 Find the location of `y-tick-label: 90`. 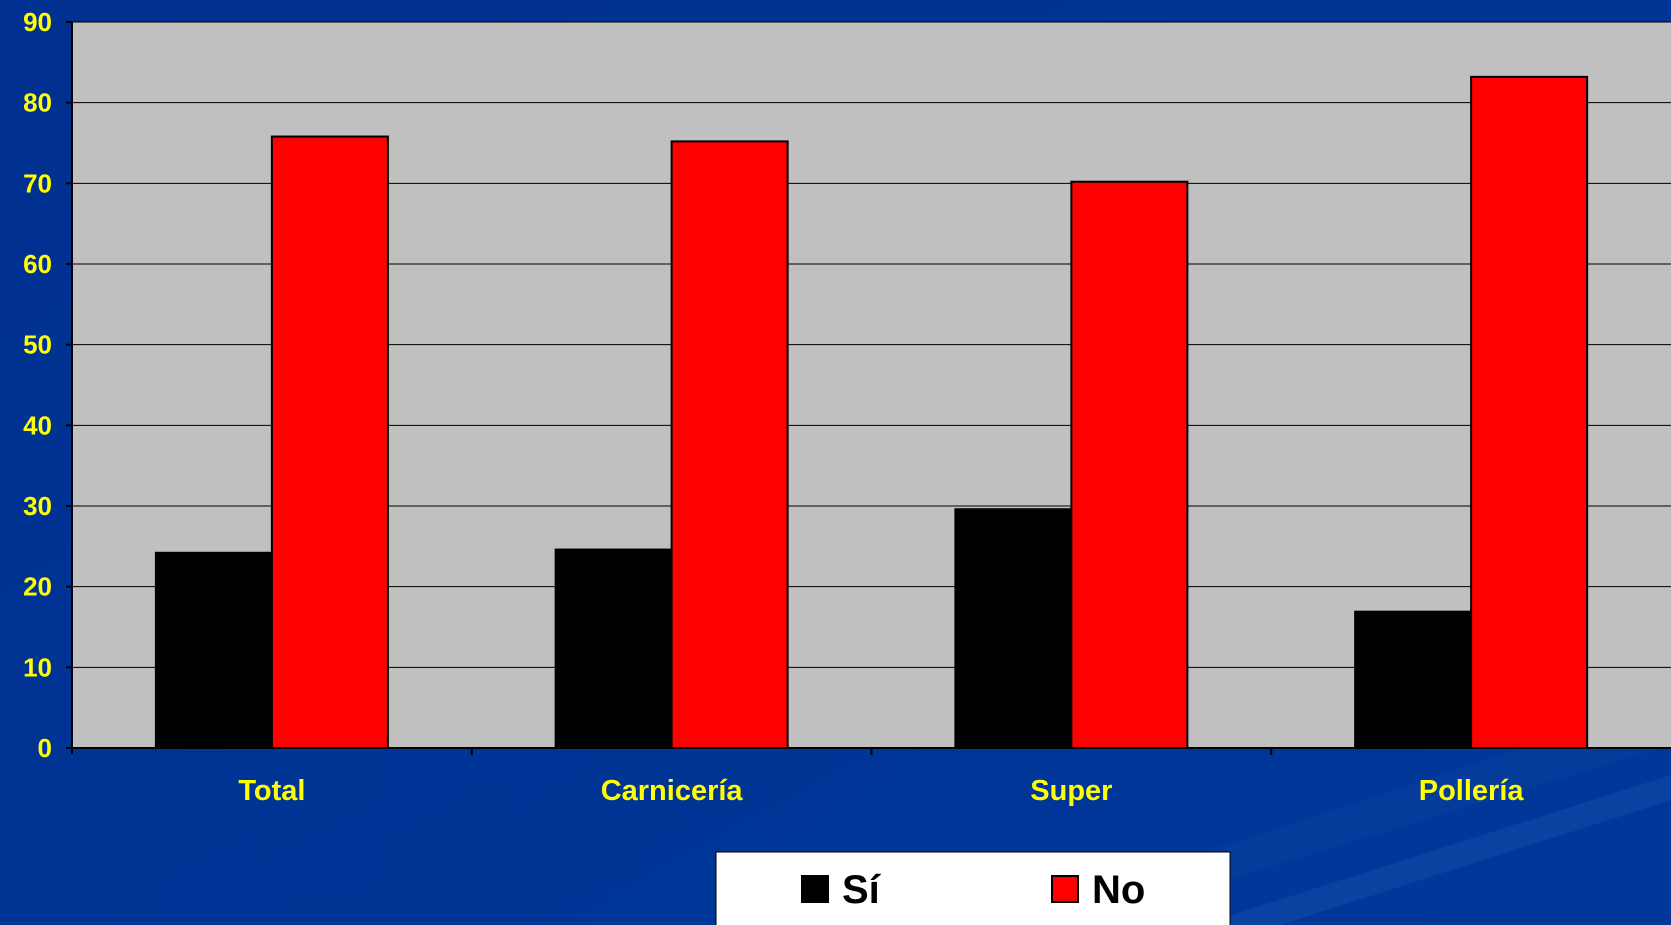

y-tick-label: 90 is located at coordinates (37, 22).